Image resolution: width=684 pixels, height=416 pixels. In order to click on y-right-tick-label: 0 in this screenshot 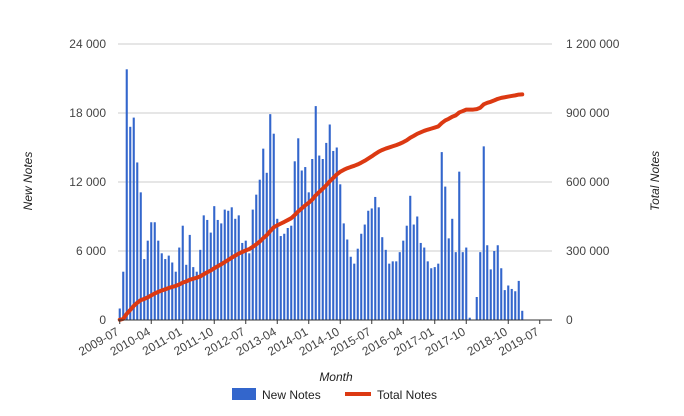, I will do `click(569, 320)`.